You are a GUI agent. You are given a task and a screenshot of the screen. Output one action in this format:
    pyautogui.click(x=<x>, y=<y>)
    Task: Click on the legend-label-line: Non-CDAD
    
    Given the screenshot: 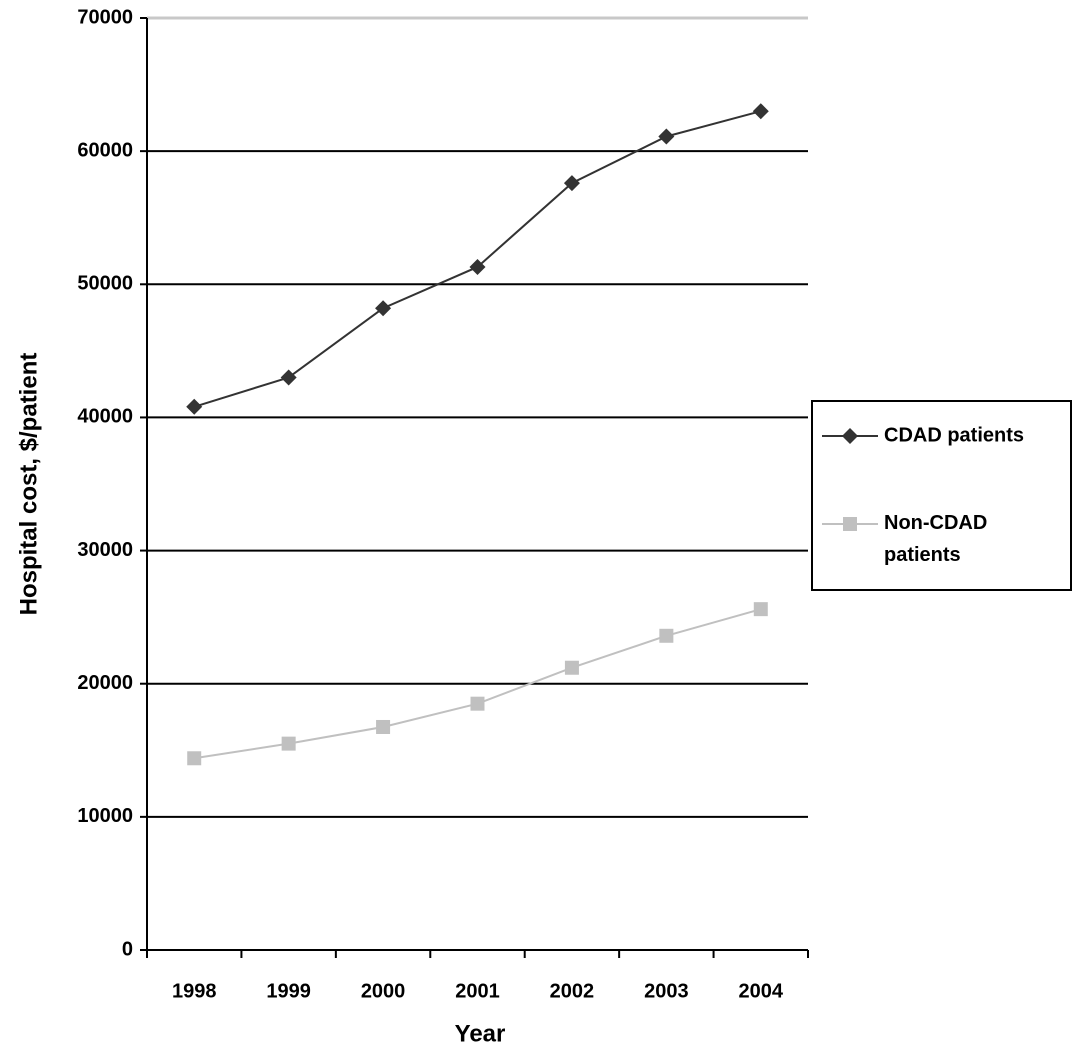 What is the action you would take?
    pyautogui.click(x=935, y=523)
    